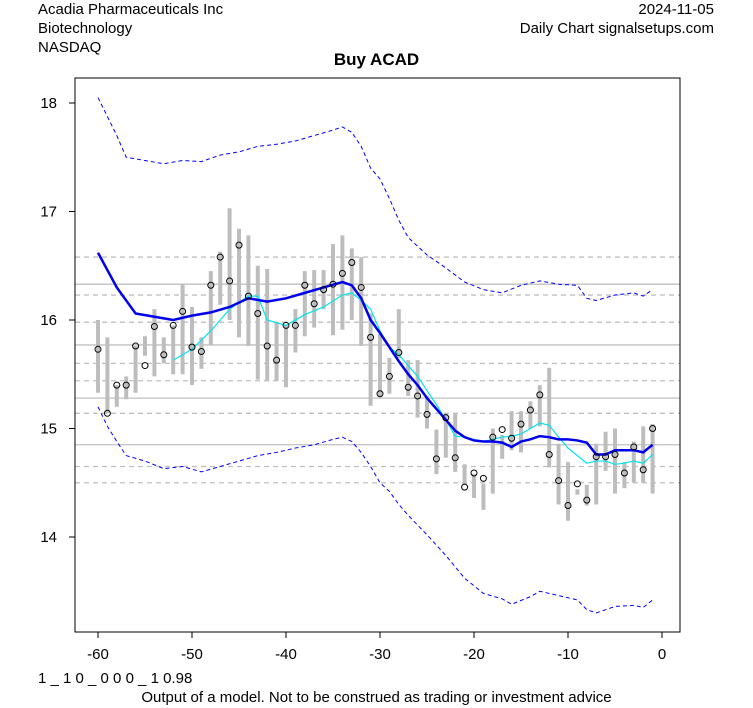  Describe the element at coordinates (70, 47) in the screenshot. I see `exchange-label: NASDAQ` at that location.